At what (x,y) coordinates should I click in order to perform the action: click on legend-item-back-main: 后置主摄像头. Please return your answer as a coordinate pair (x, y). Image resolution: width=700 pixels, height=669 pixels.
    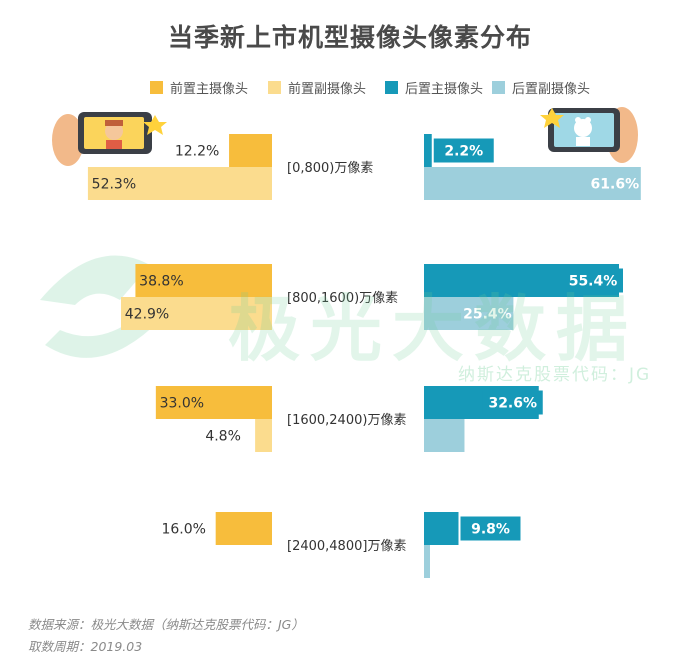
    Looking at the image, I should click on (434, 87).